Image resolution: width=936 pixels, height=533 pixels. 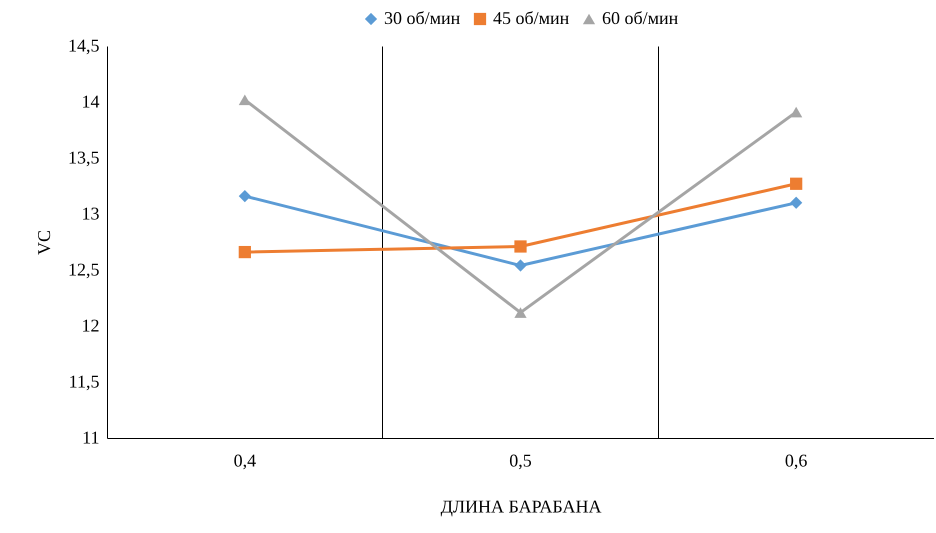 I want to click on y-tick-label: 14,5, so click(x=84, y=46).